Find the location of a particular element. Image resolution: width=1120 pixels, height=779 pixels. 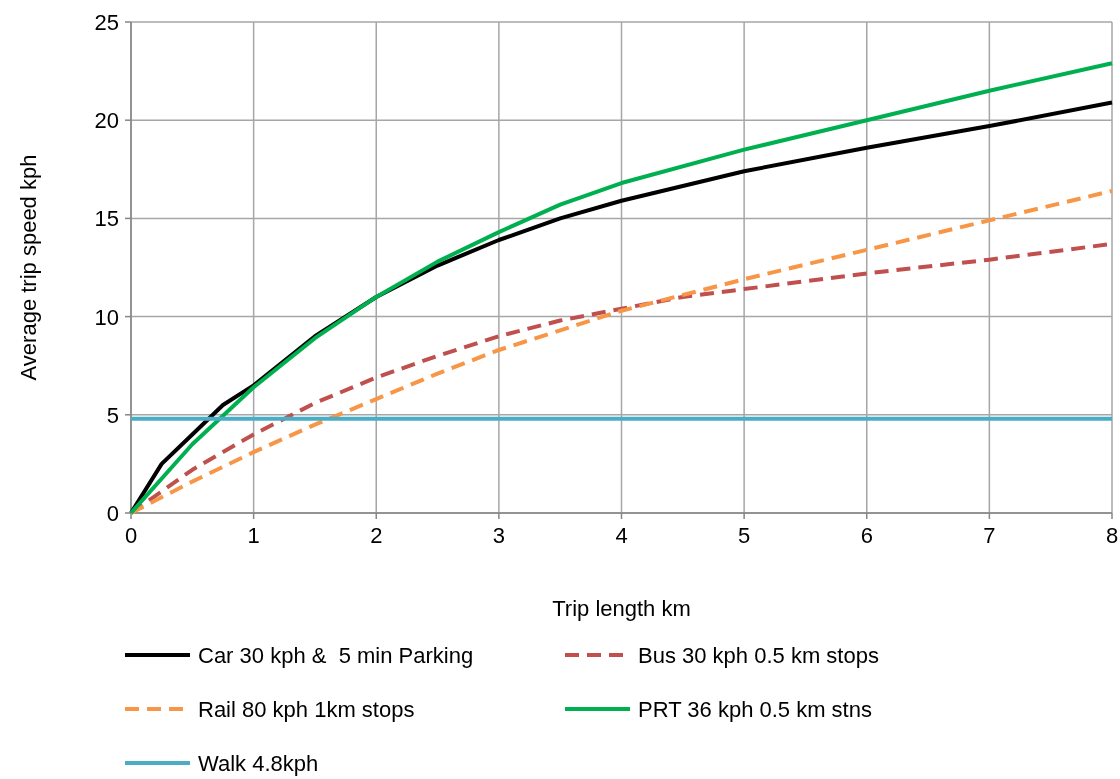

y-tick-label: 0 is located at coordinates (112, 513).